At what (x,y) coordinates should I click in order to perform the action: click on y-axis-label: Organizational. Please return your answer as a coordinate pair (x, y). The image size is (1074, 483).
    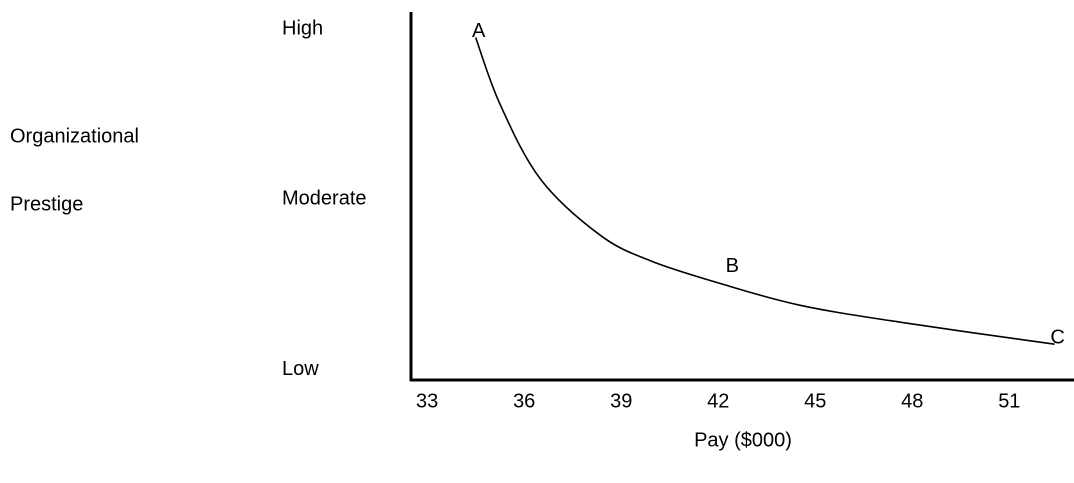
    Looking at the image, I should click on (74, 136).